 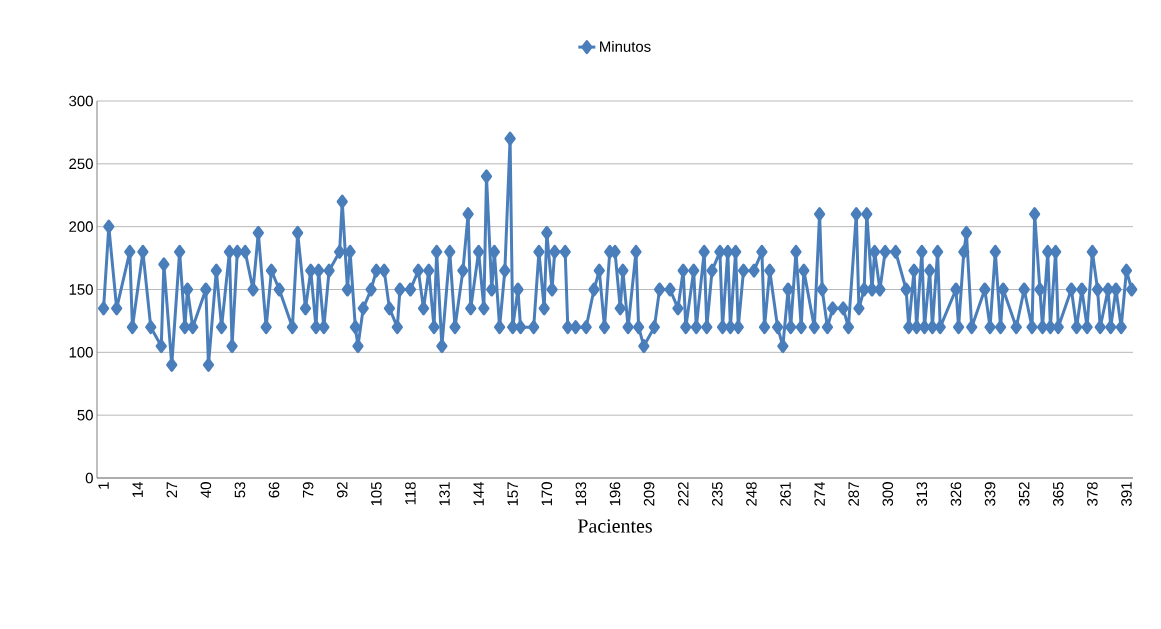 I want to click on x-tick-label: 352, so click(x=1024, y=494).